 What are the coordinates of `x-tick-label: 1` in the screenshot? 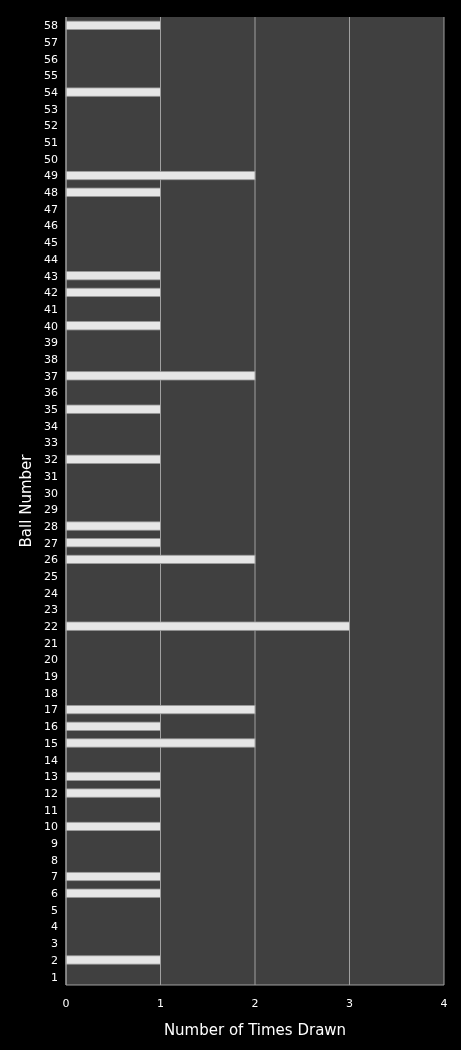 It's located at (160, 1003).